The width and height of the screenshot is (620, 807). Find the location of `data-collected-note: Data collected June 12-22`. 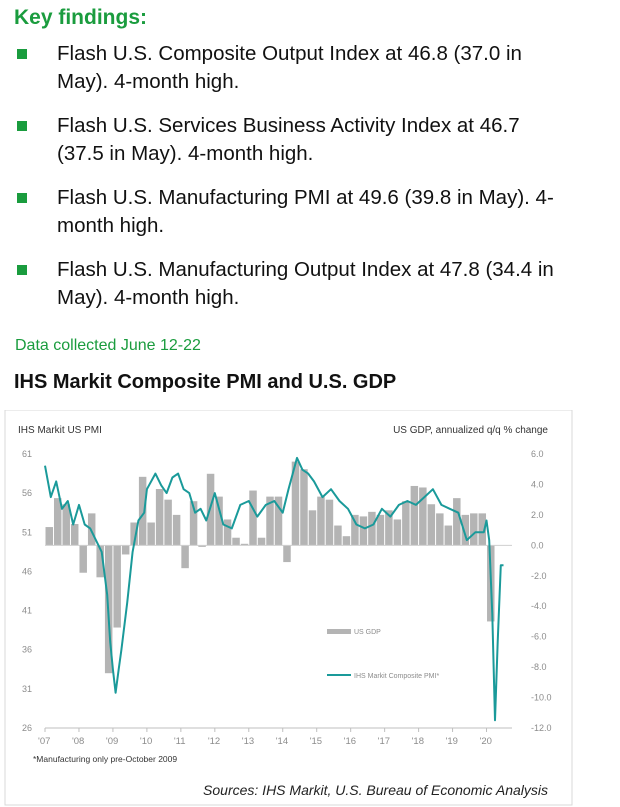

data-collected-note: Data collected June 12-22 is located at coordinates (108, 345).